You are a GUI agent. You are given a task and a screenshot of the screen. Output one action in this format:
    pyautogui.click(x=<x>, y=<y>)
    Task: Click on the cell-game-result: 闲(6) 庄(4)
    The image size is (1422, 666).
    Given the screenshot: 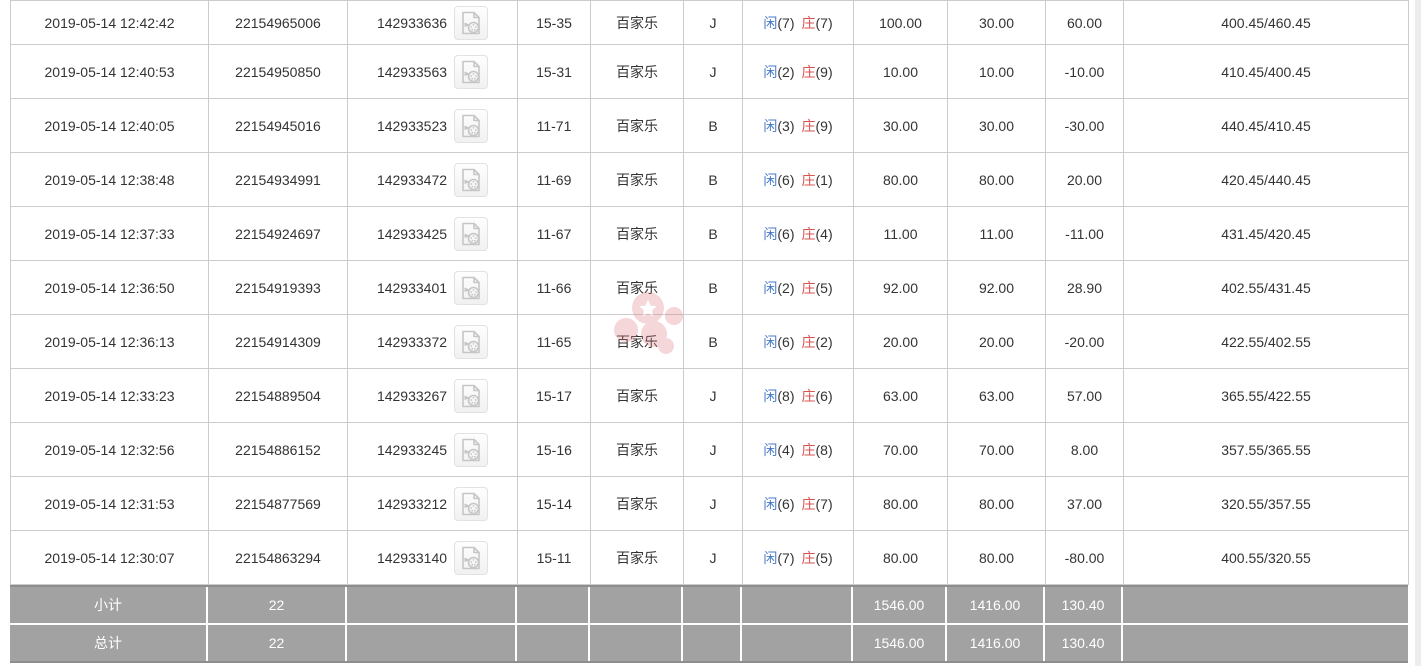 What is the action you would take?
    pyautogui.click(x=798, y=233)
    